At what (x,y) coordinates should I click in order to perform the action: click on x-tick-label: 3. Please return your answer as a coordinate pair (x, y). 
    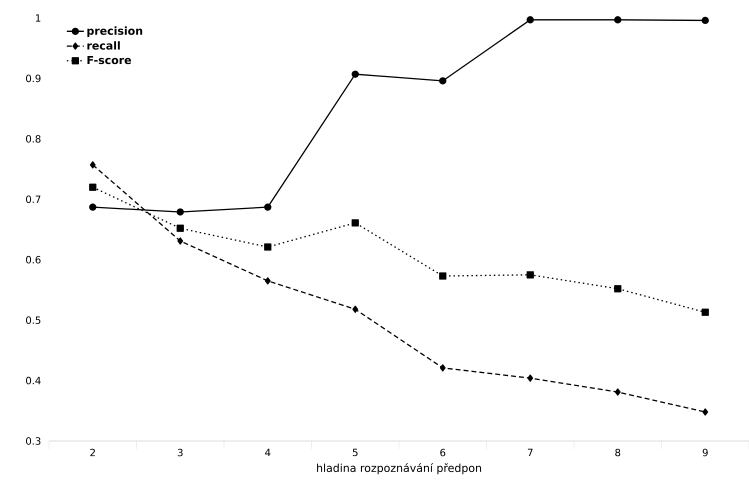
    Looking at the image, I should click on (180, 452).